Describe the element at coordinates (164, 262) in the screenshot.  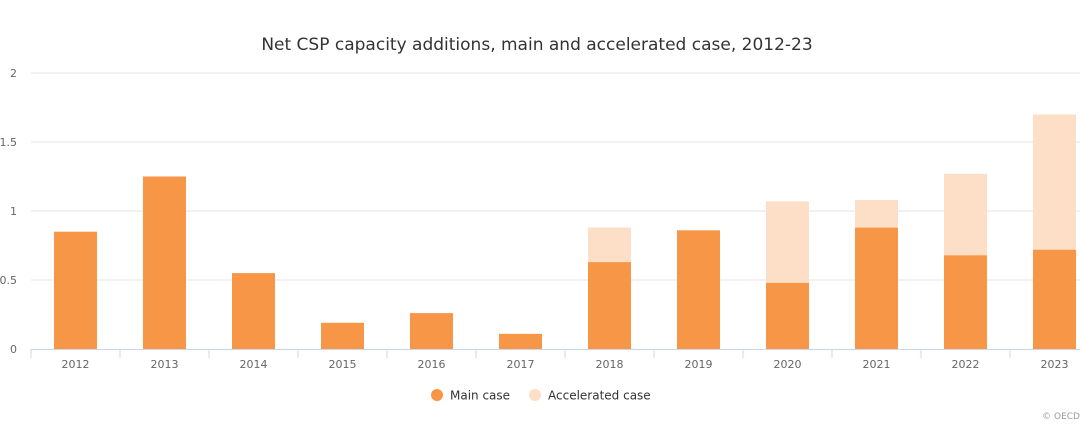
I see `bar-main-case-2013` at that location.